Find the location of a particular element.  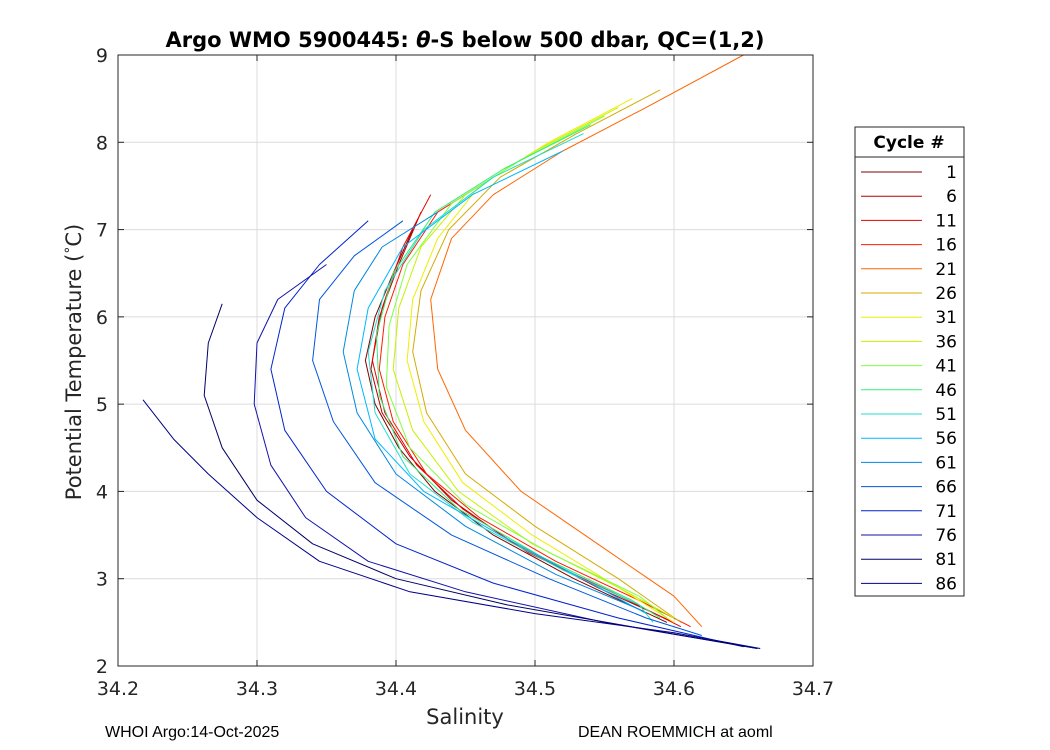

legend-label-cycle-11: 11 is located at coordinates (946, 221).